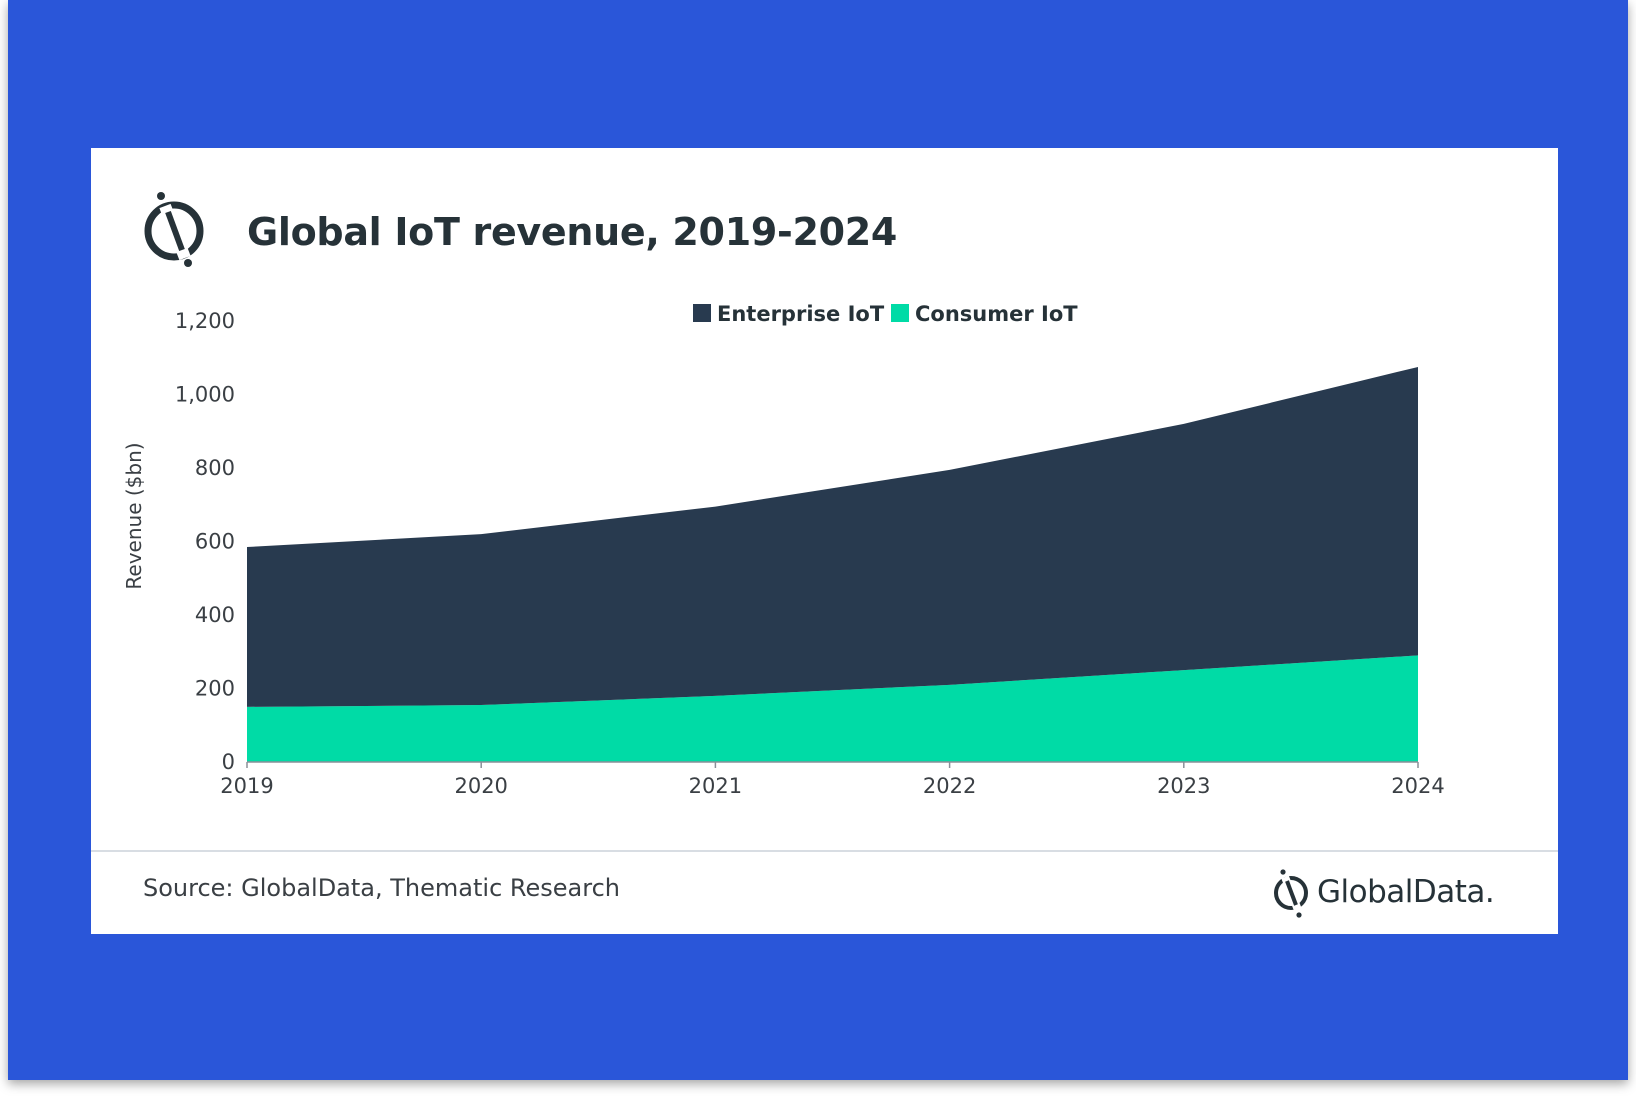 Image resolution: width=1636 pixels, height=1096 pixels. I want to click on chart-title: Global IoT revenue, 2019-2024, so click(572, 232).